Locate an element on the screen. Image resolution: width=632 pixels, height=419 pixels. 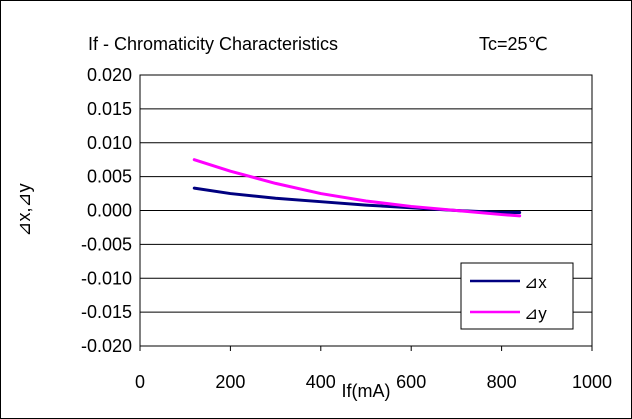
x-tick-label: 800 is located at coordinates (502, 382).